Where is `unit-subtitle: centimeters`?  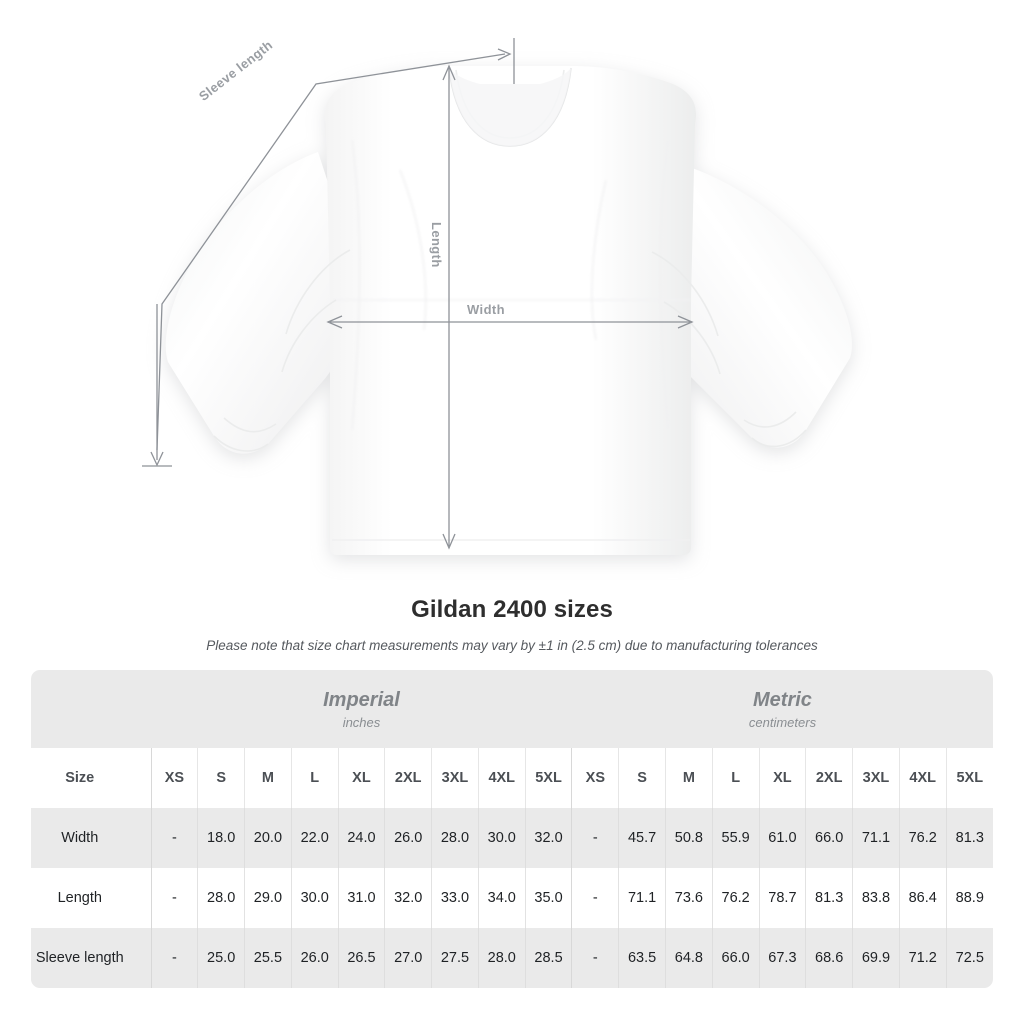 unit-subtitle: centimeters is located at coordinates (782, 722).